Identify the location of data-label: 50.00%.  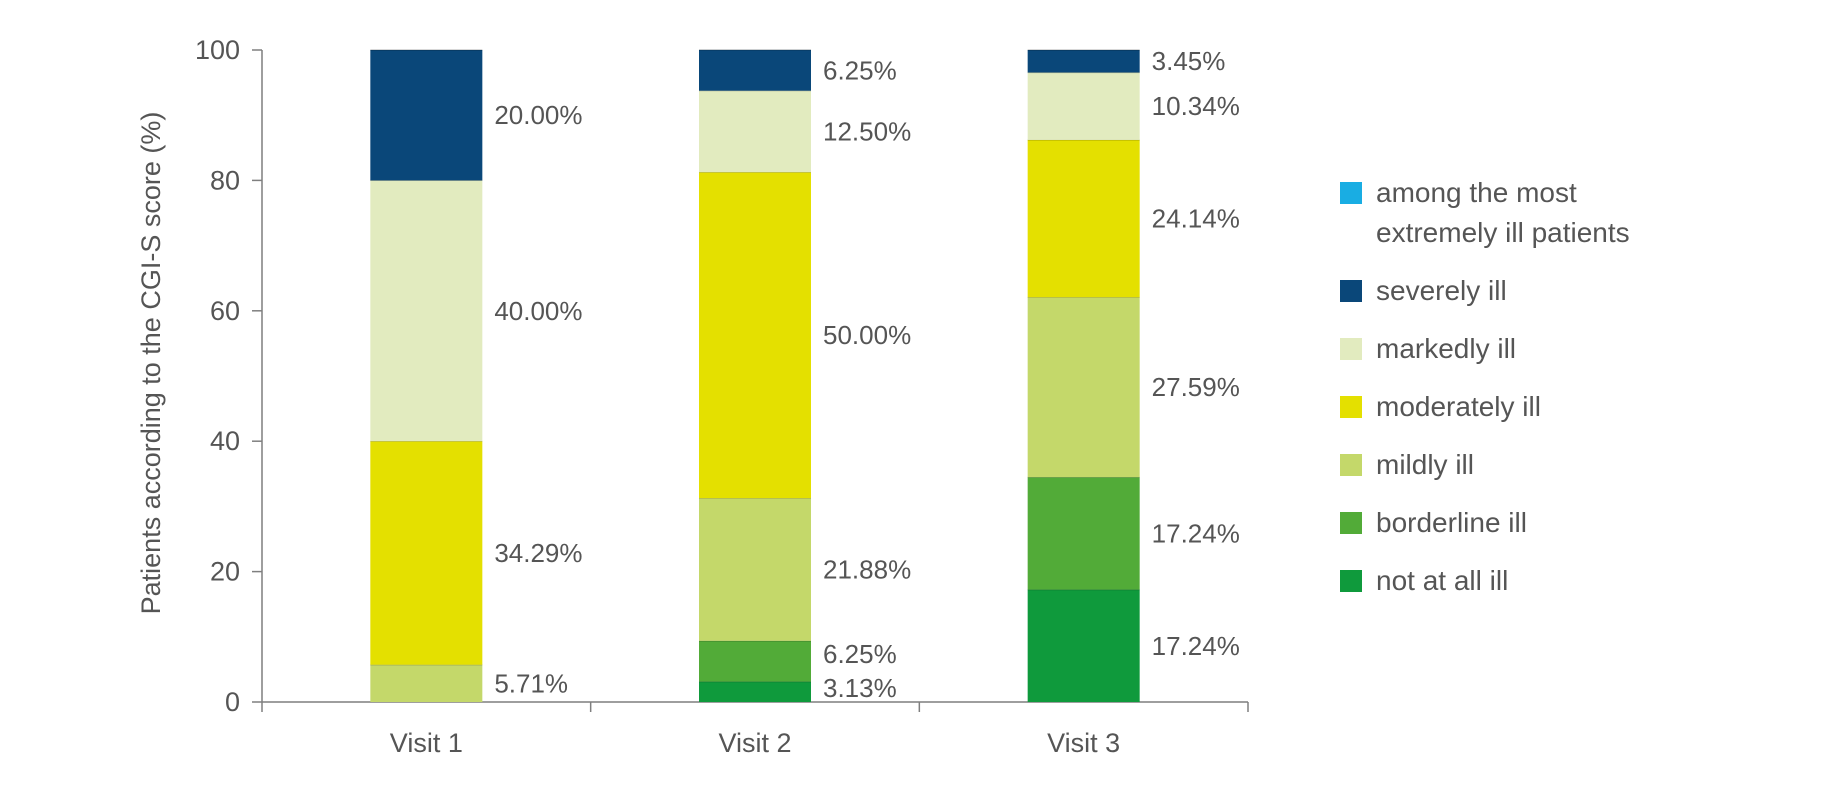
(867, 335).